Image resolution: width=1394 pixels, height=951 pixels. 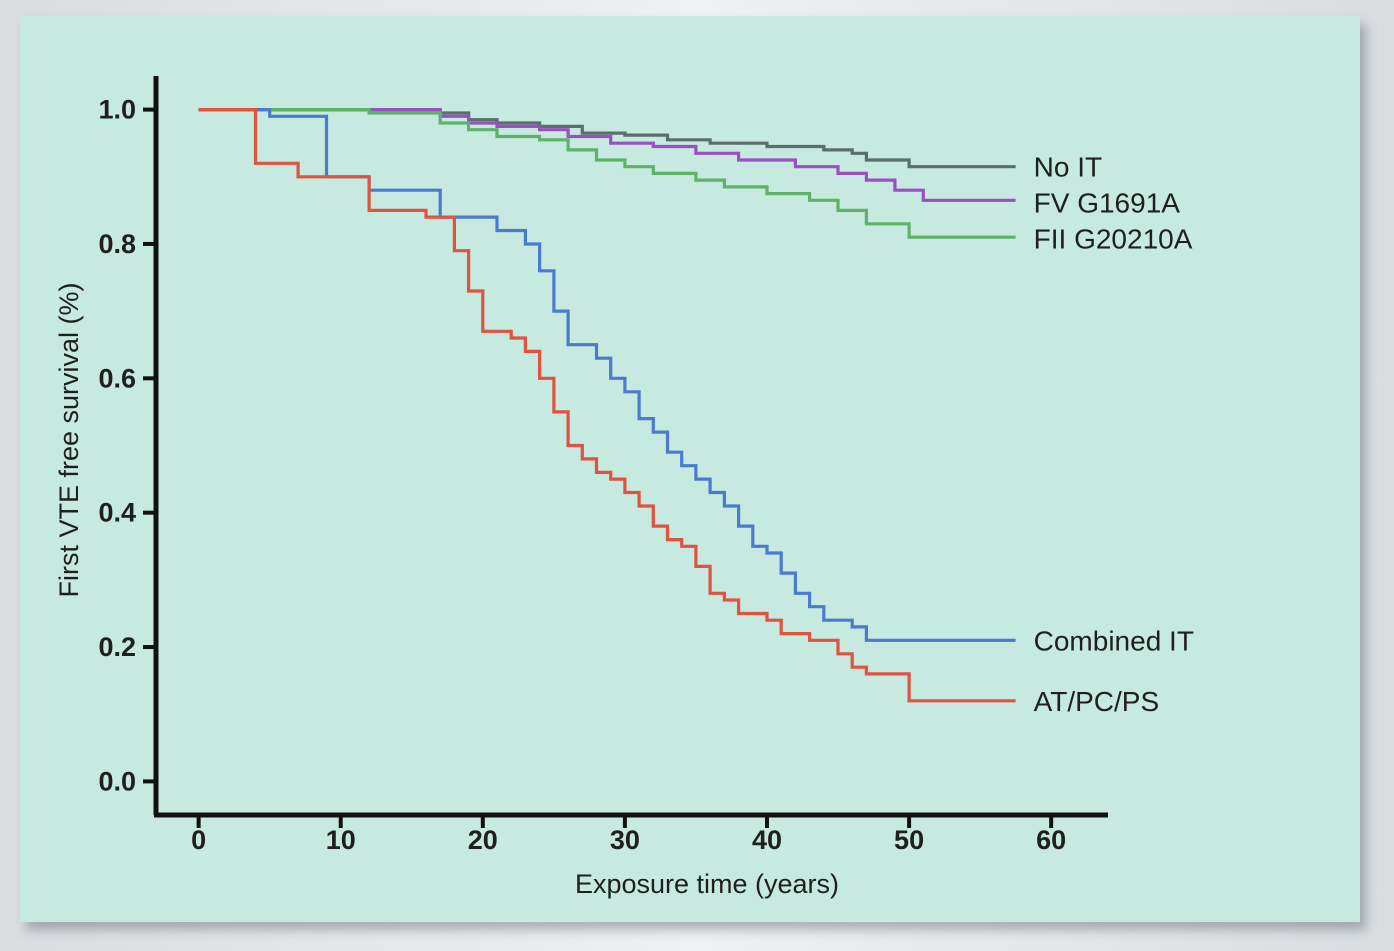 What do you see at coordinates (117, 244) in the screenshot?
I see `y-tick-label: 0.8` at bounding box center [117, 244].